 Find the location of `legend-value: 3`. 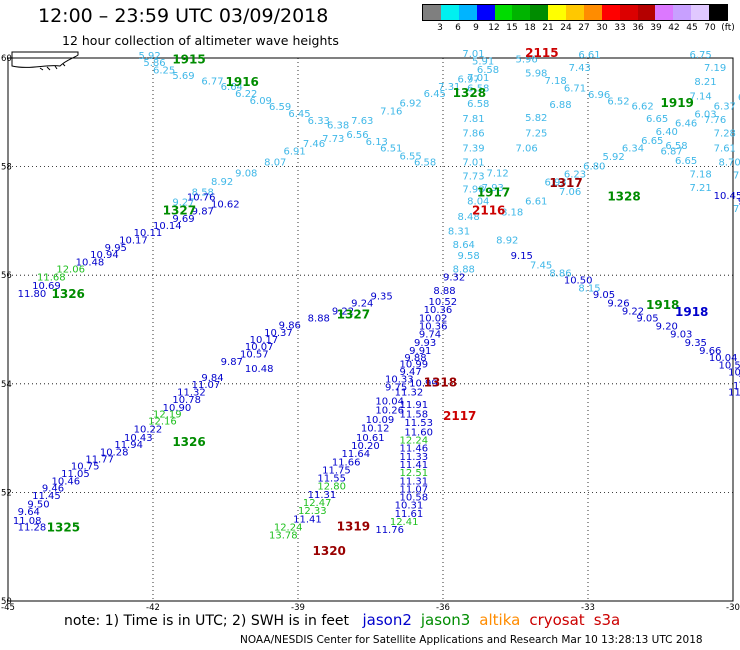

legend-value: 3 is located at coordinates (440, 28).